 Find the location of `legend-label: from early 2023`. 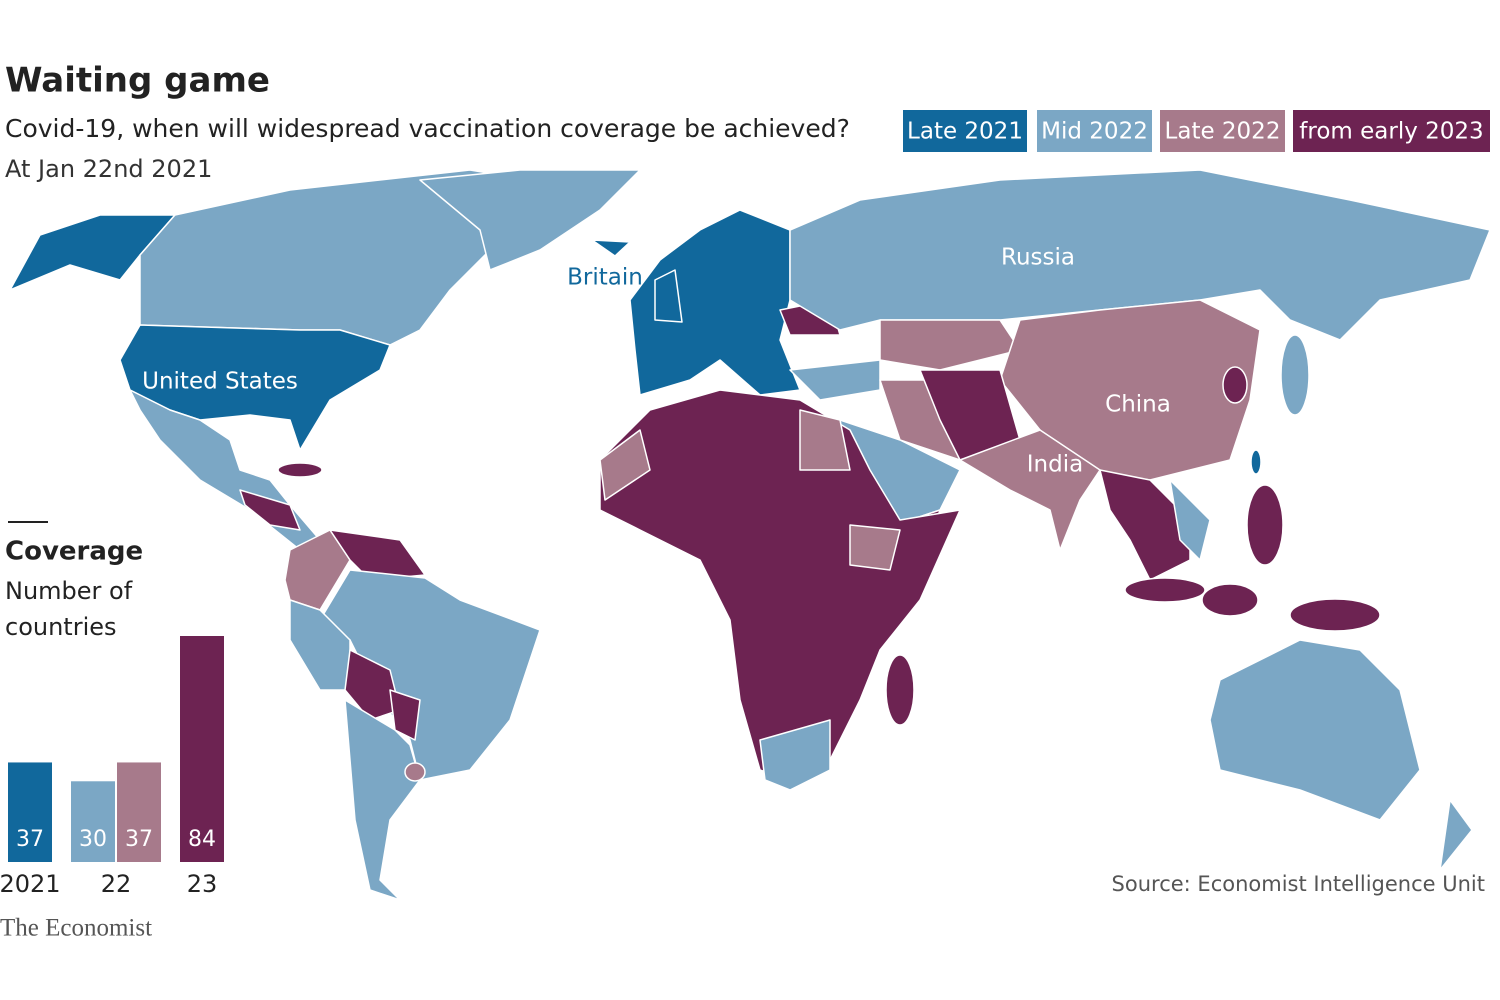

legend-label: from early 2023 is located at coordinates (1391, 132).